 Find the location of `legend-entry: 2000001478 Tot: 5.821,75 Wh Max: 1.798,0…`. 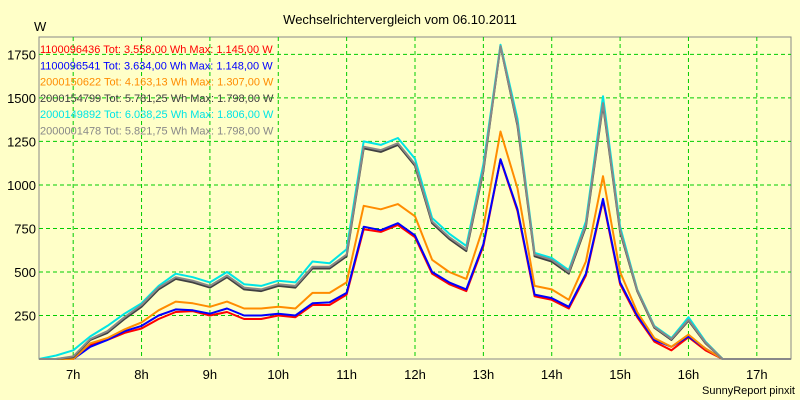

legend-entry: 2000001478 Tot: 5.821,75 Wh Max: 1.798,0… is located at coordinates (157, 132).